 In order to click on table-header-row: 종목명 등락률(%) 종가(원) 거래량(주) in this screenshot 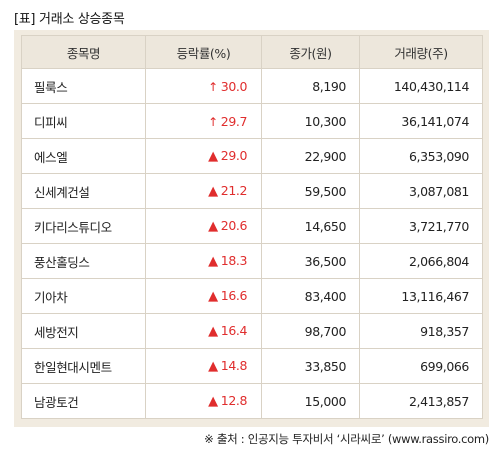, I will do `click(252, 52)`.